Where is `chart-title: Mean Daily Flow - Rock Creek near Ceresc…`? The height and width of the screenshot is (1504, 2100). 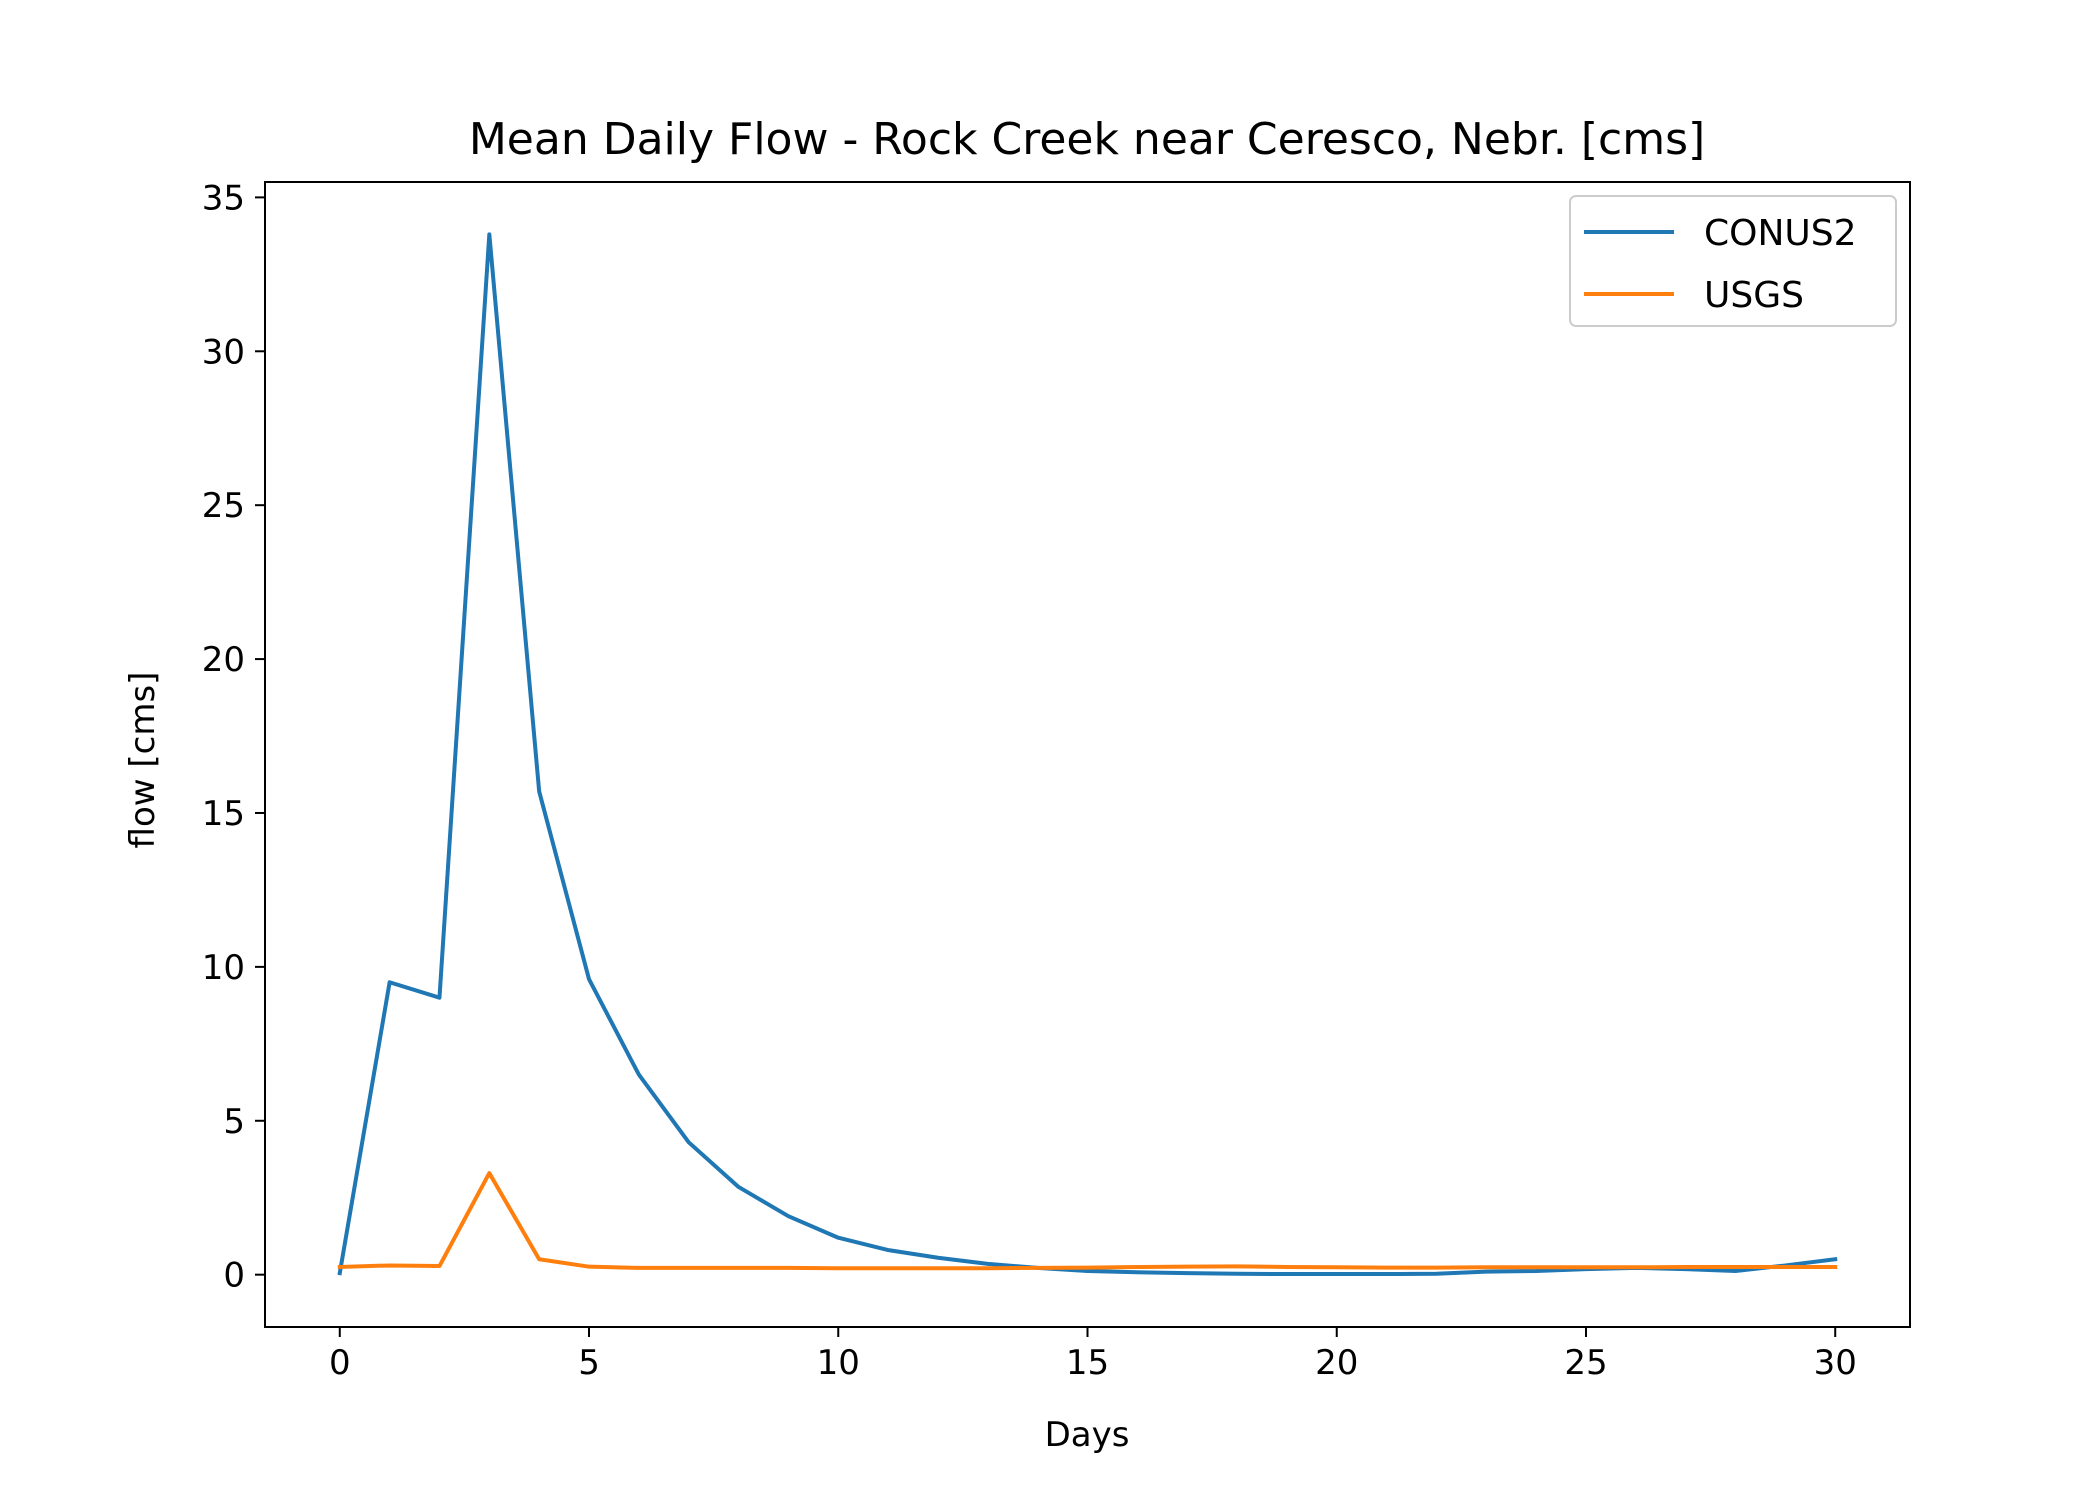
chart-title: Mean Daily Flow - Rock Creek near Ceresc… is located at coordinates (1087, 139).